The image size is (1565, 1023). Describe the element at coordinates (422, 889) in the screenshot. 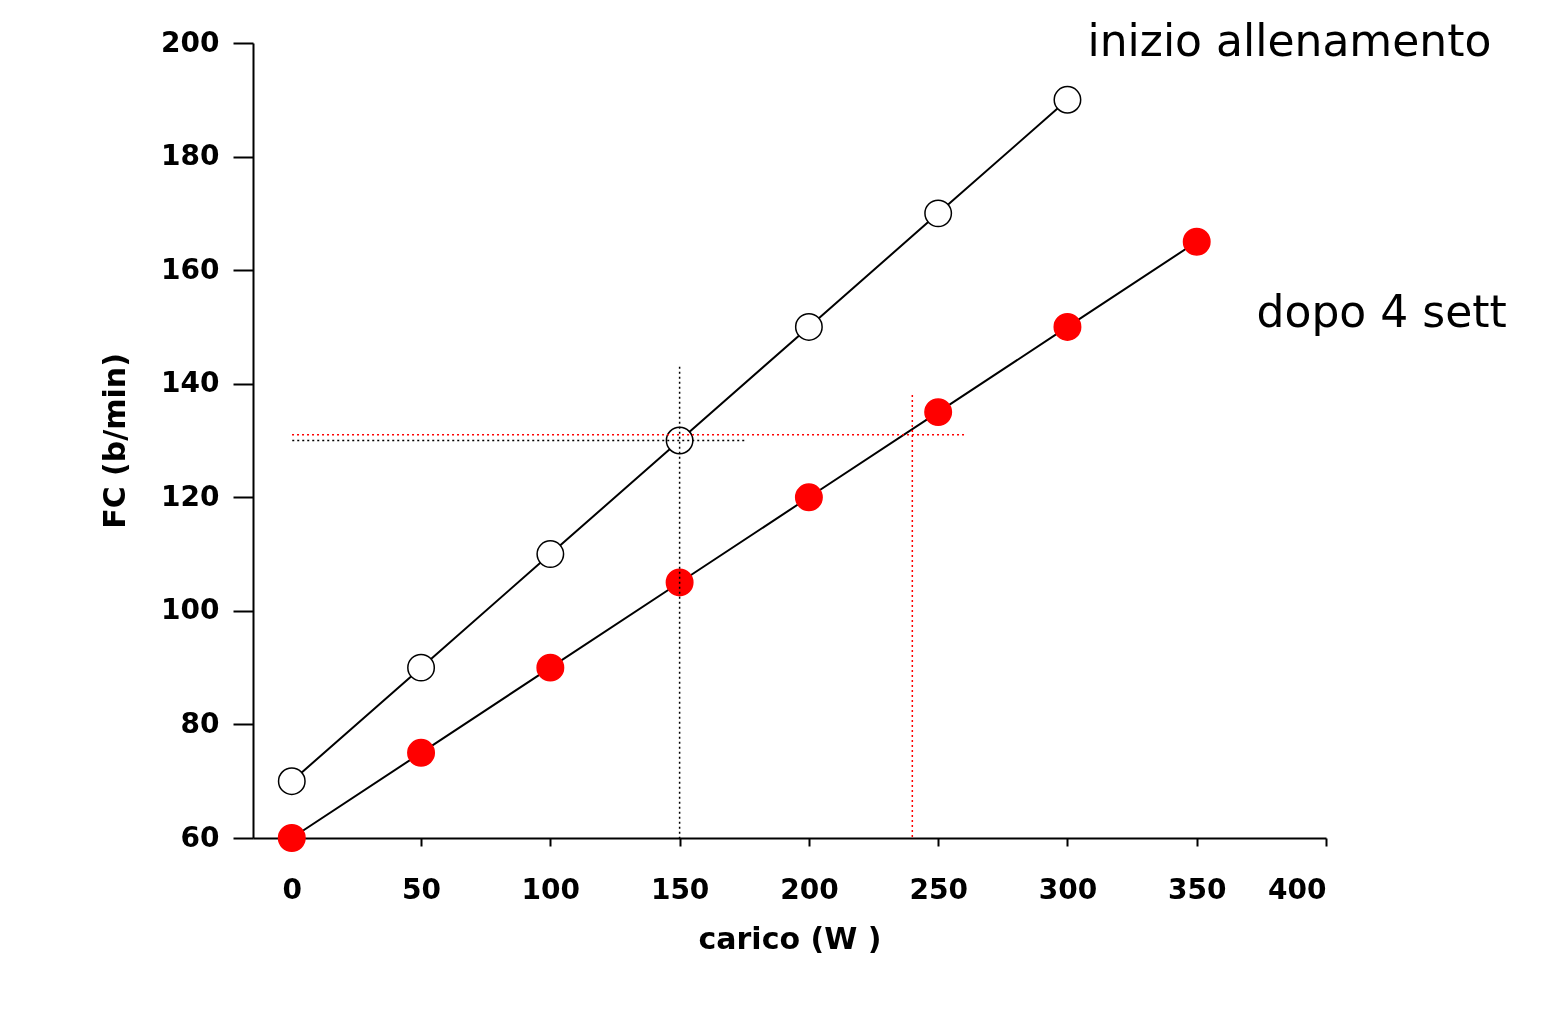

I see `x-tick-label: 50` at that location.